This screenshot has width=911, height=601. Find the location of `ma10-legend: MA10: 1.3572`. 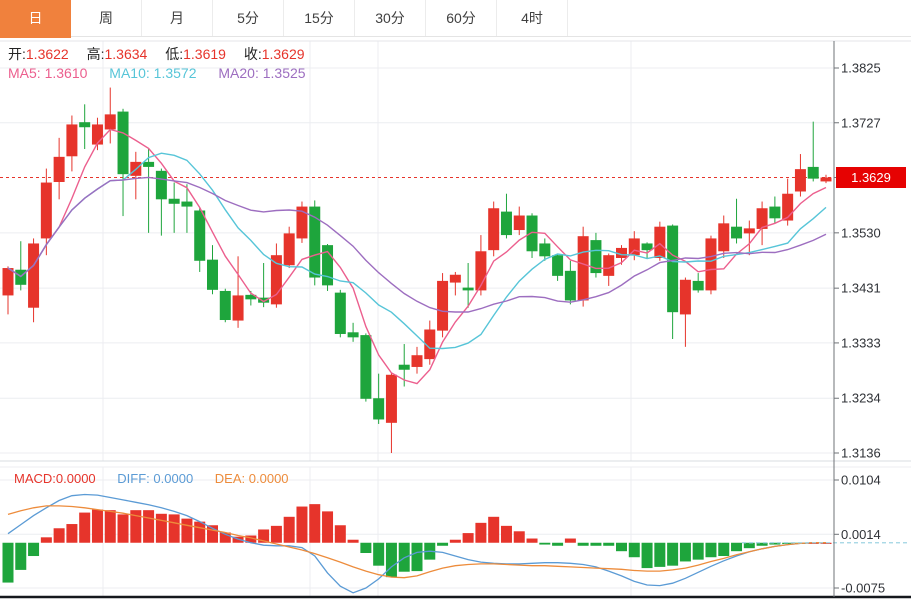

ma10-legend: MA10: 1.3572 is located at coordinates (153, 73).